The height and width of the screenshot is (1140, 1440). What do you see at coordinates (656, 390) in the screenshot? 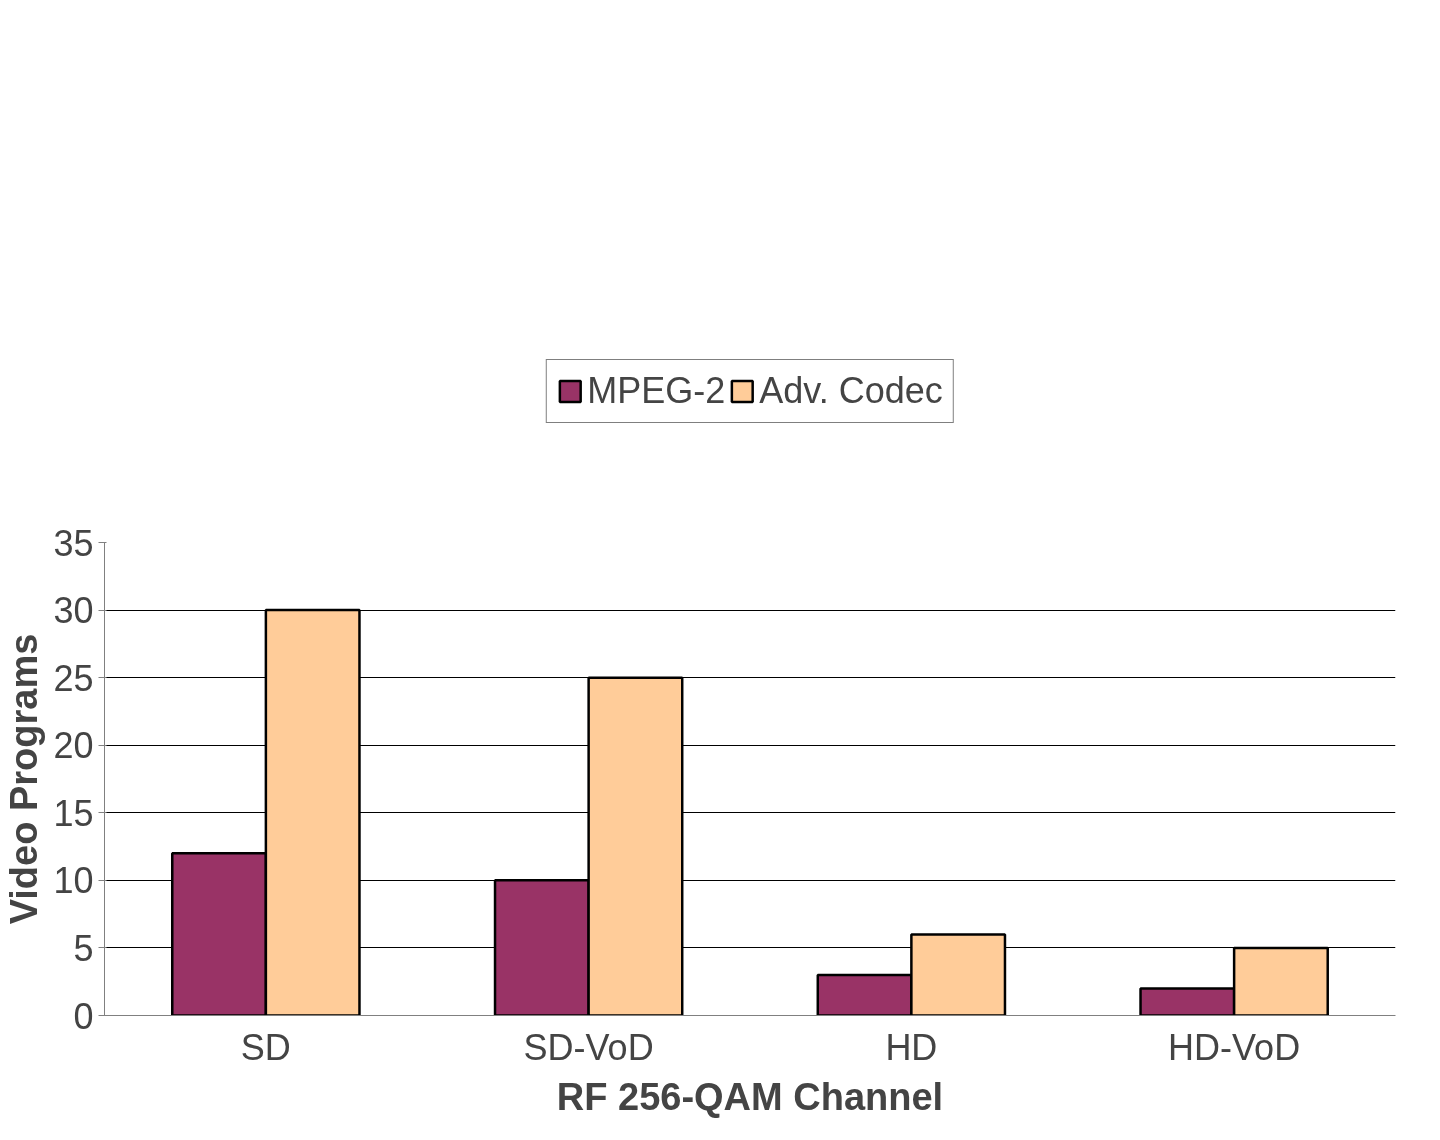
I see `legend-label: MPEG-2` at bounding box center [656, 390].